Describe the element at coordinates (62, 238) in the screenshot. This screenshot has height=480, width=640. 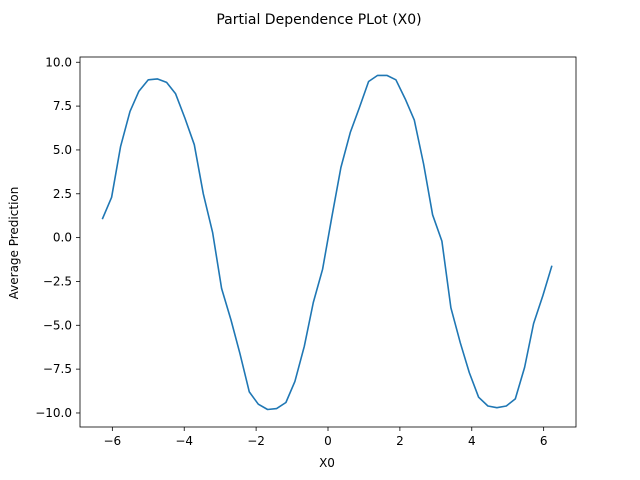
I see `y-tick-label: 0.0` at that location.